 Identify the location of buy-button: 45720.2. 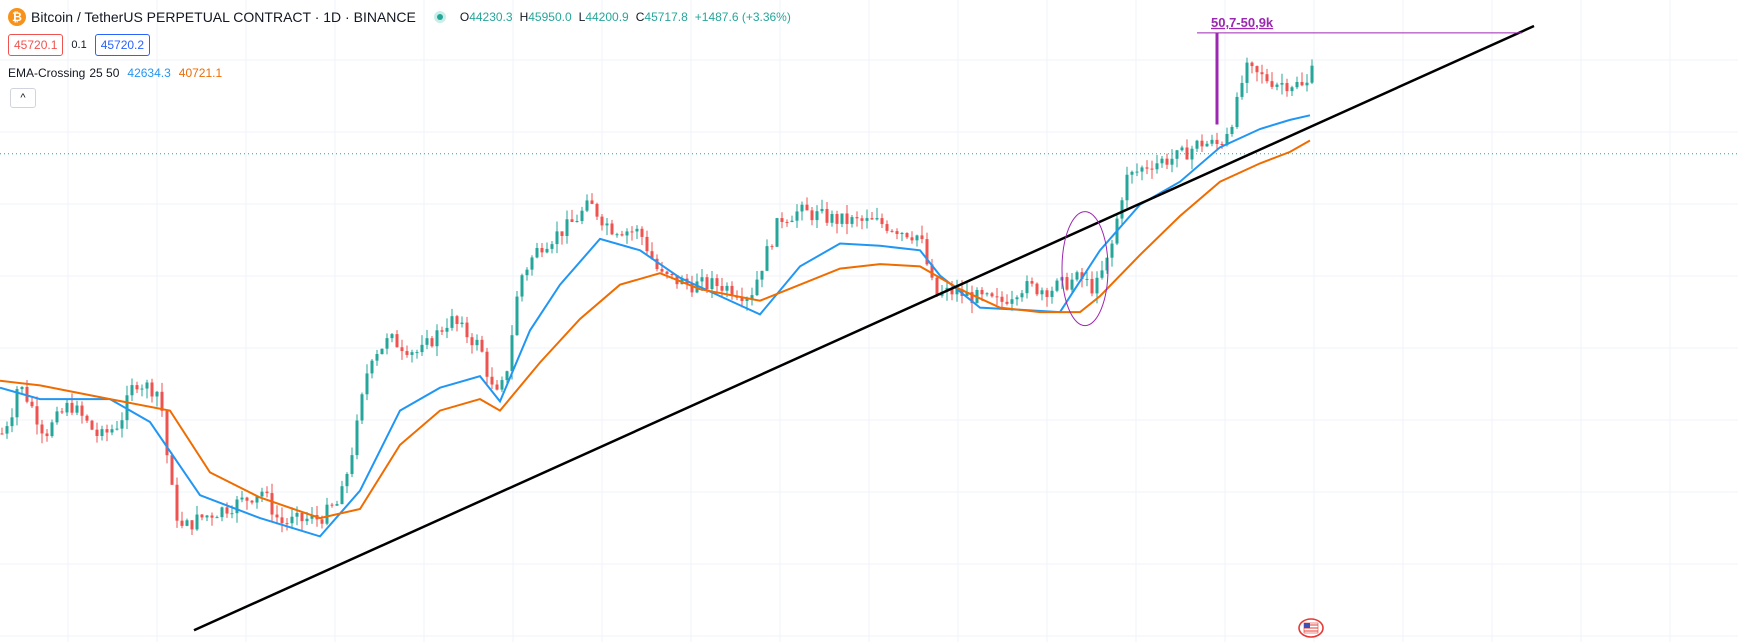
(122, 45).